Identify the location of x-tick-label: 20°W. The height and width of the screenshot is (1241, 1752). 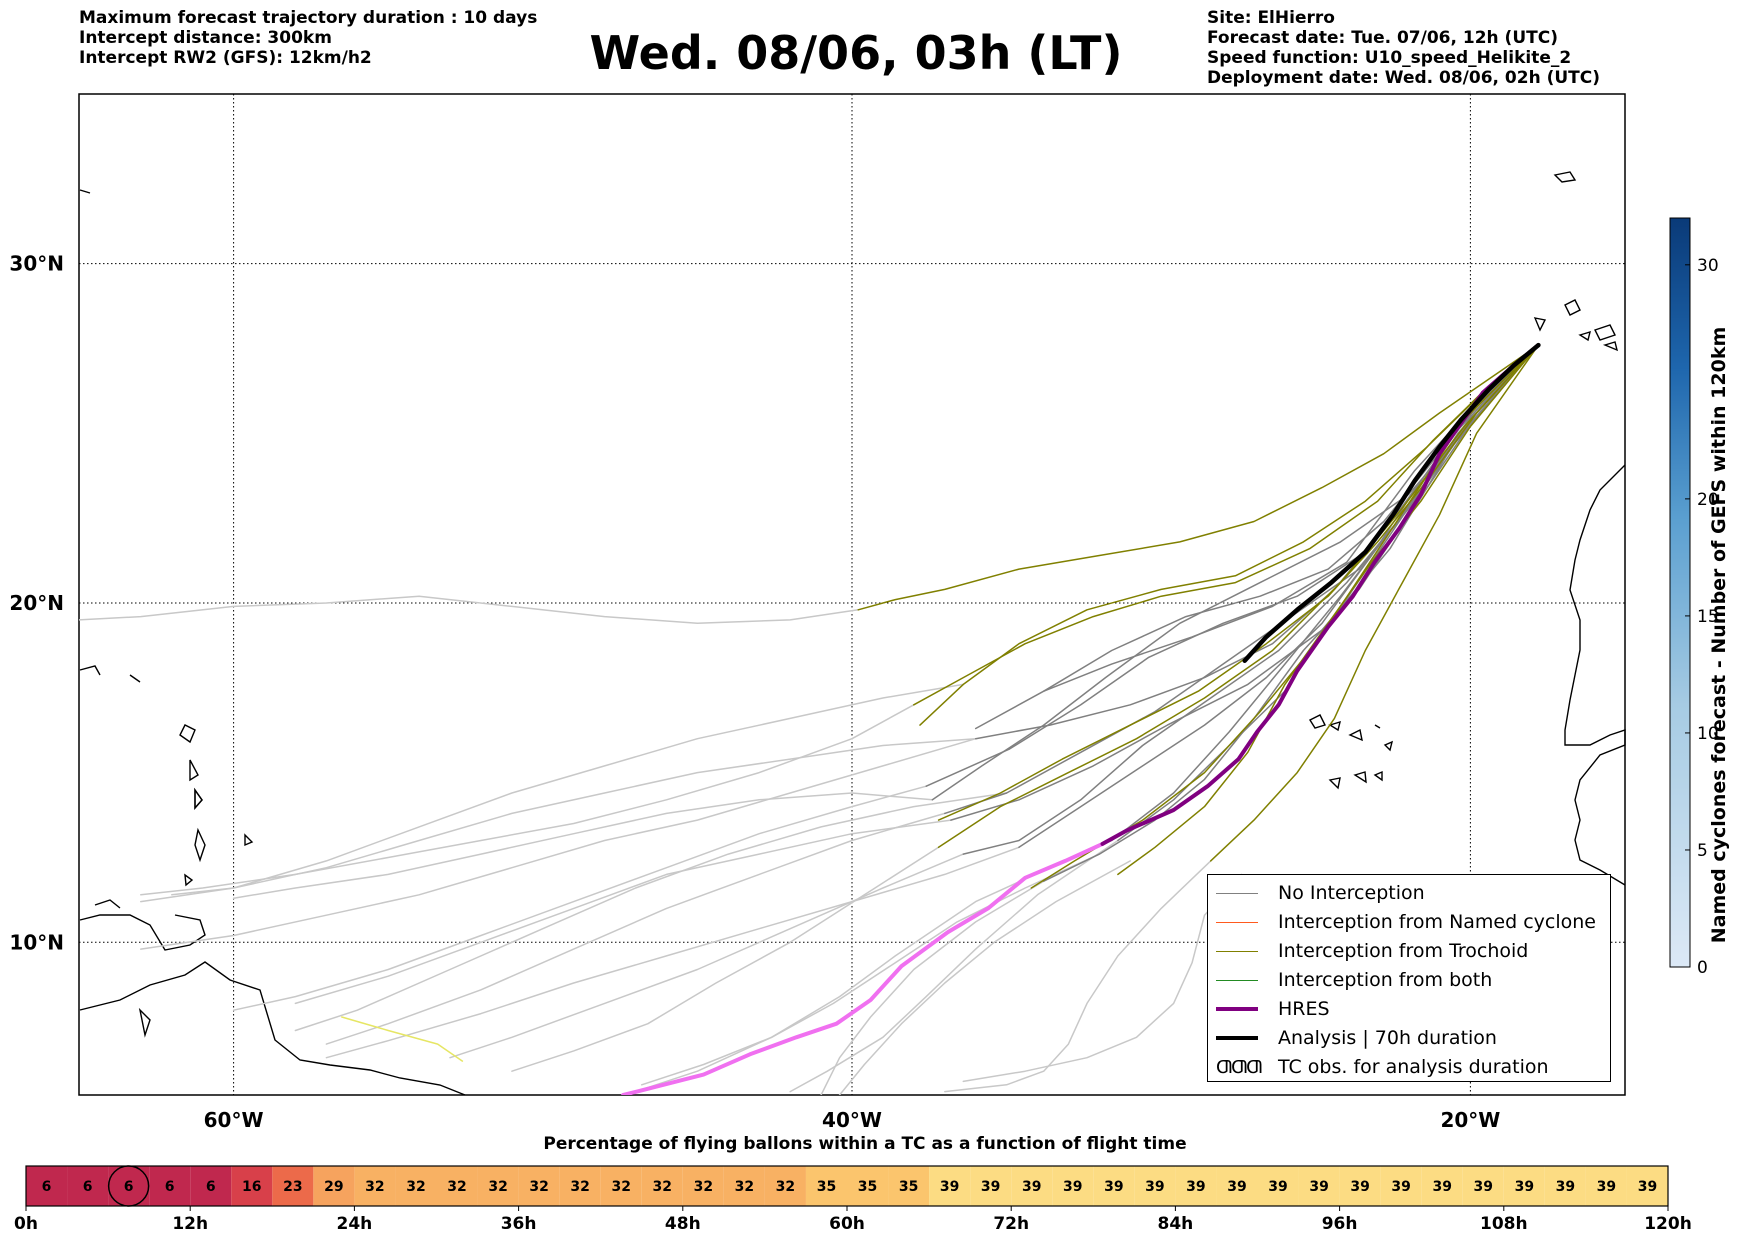
(1470, 1120).